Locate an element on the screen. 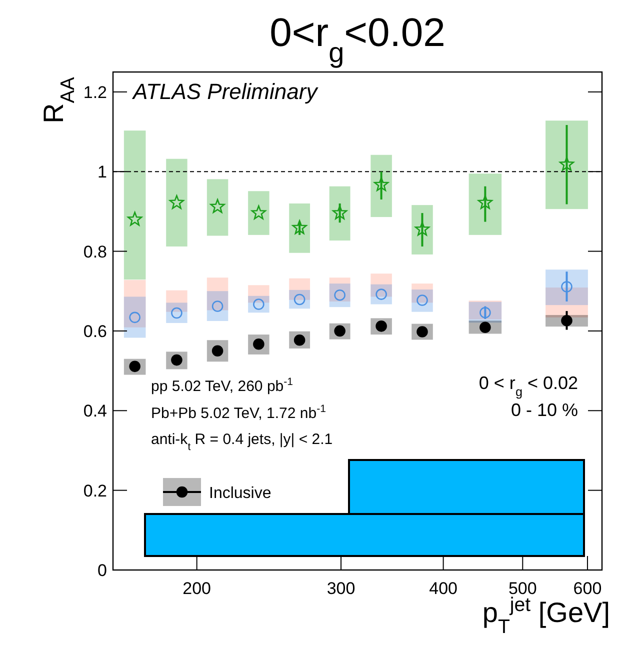 The image size is (620, 654). annotation: 0 < r$_{g}$ < 0.02 is located at coordinates (528, 386).